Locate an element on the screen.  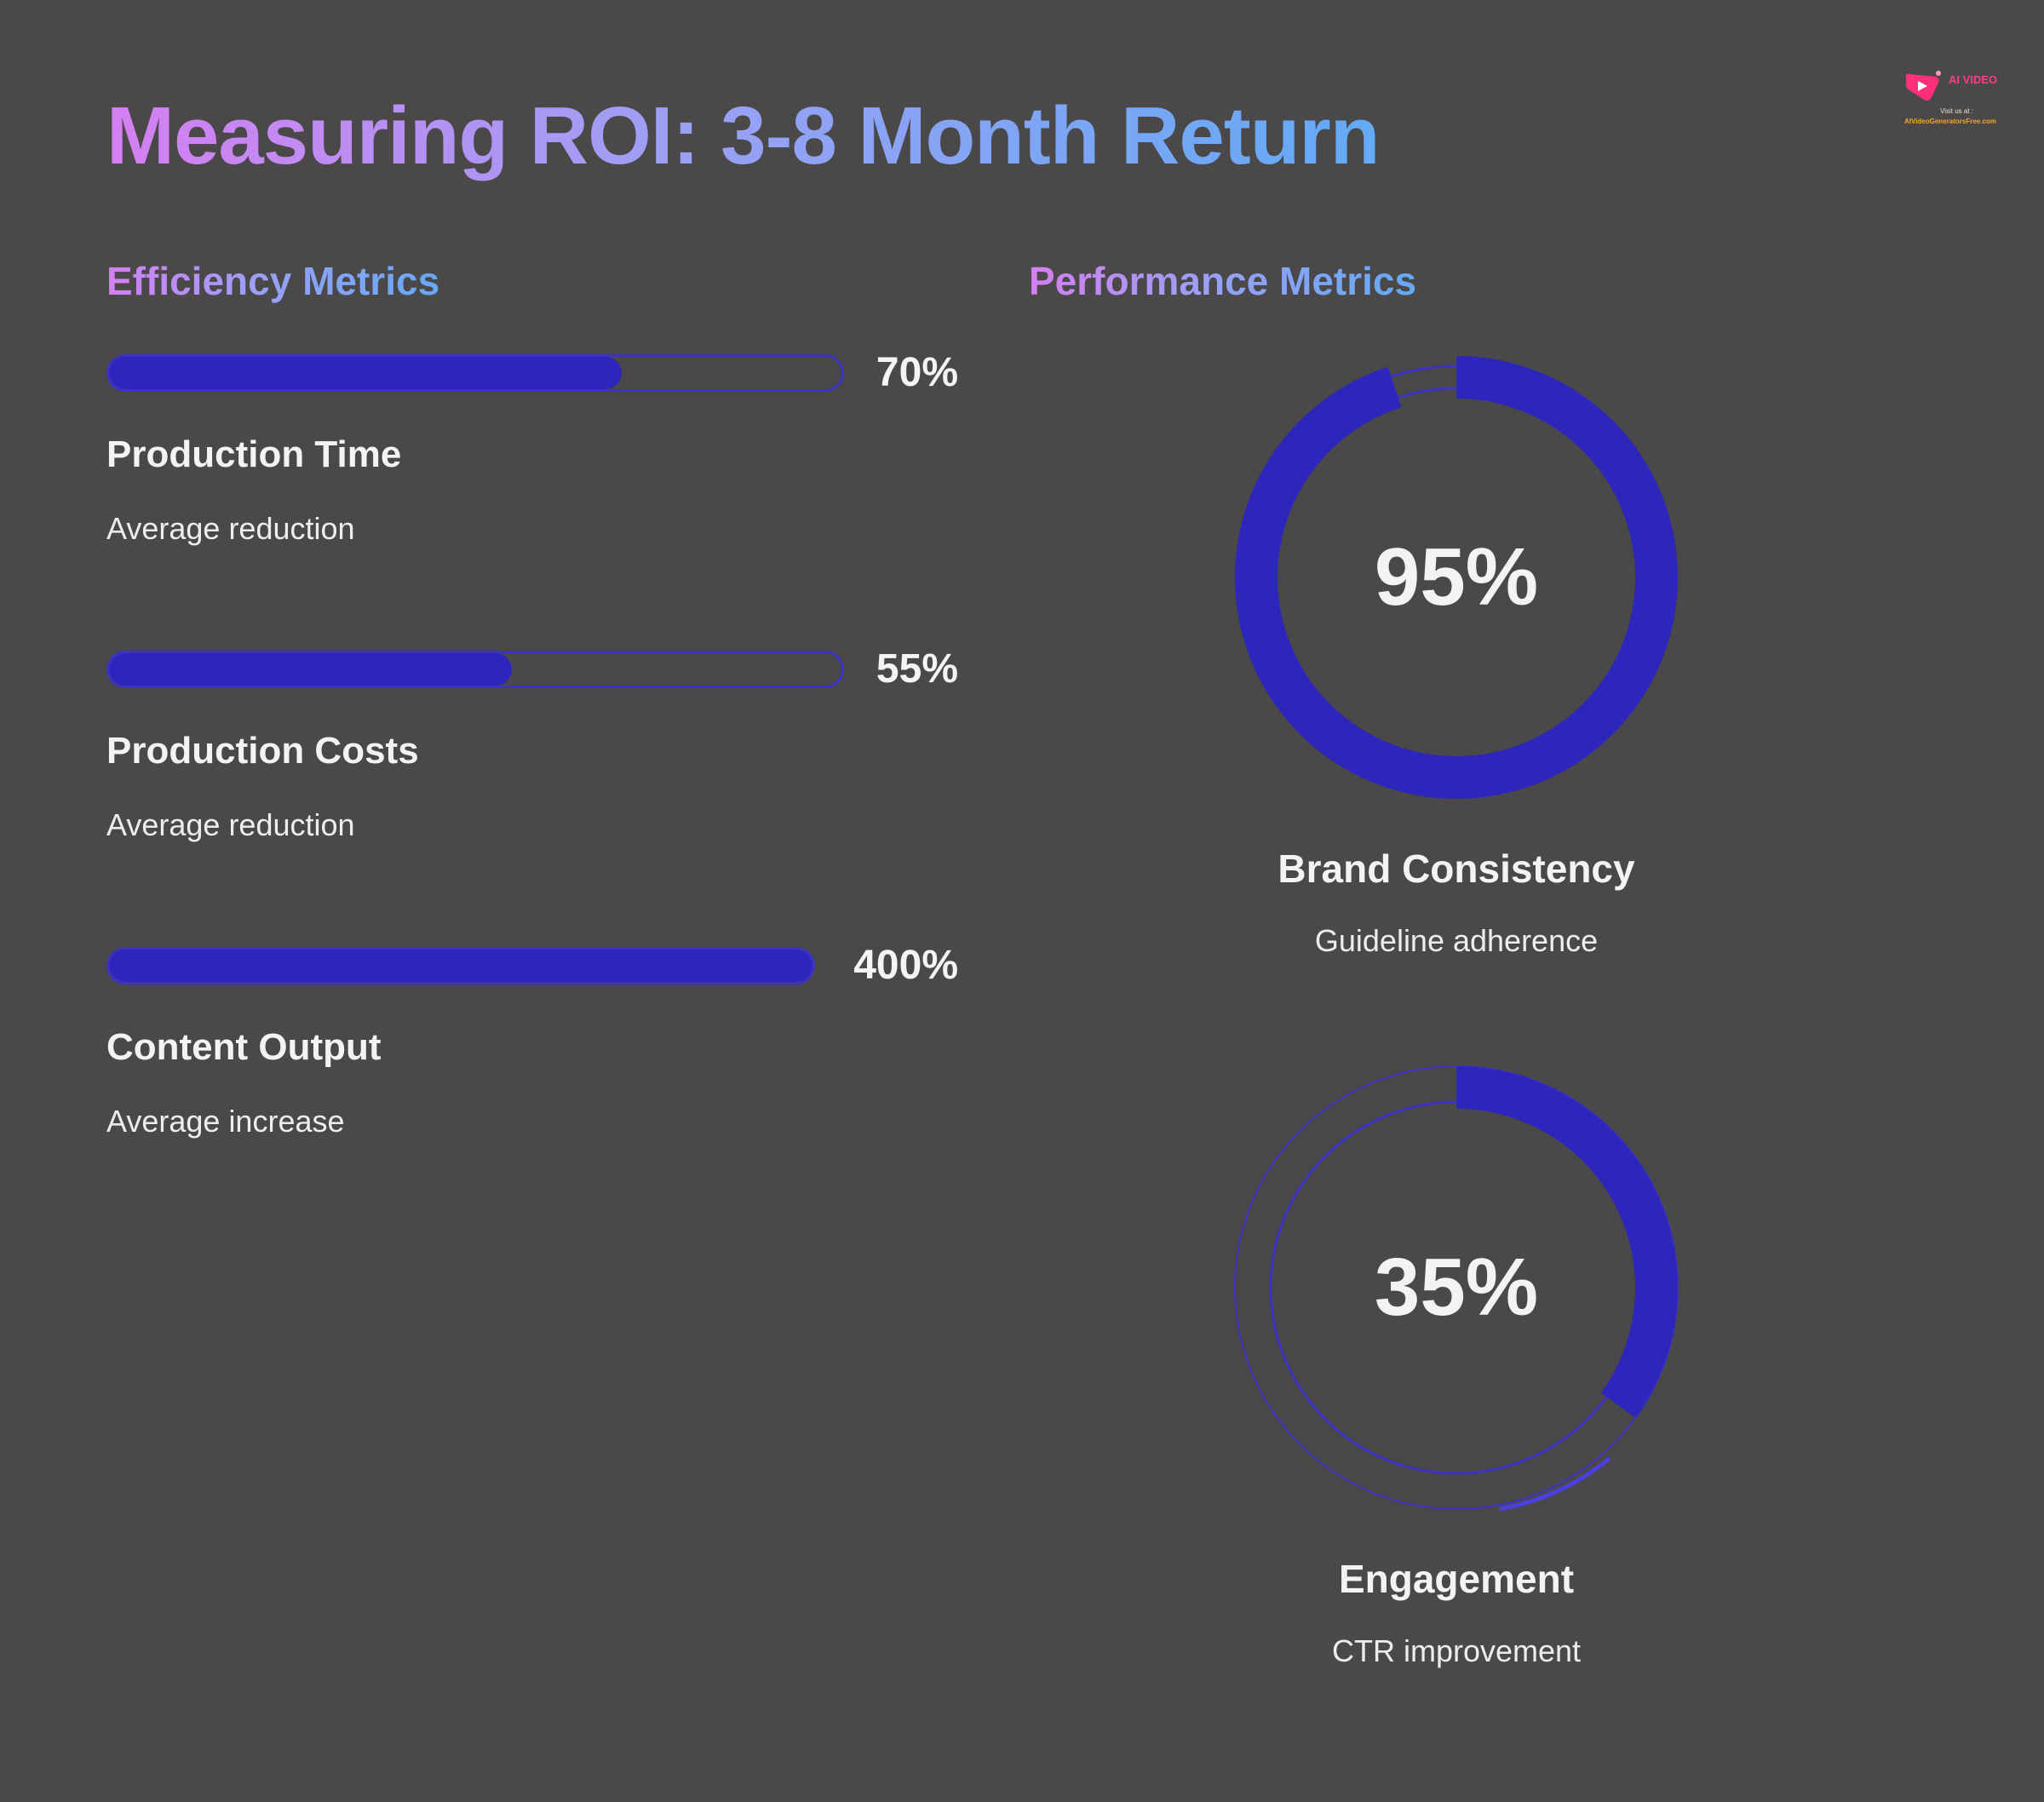
metric-engagement: 35% Engagement CTR improvement is located at coordinates (1456, 1360).